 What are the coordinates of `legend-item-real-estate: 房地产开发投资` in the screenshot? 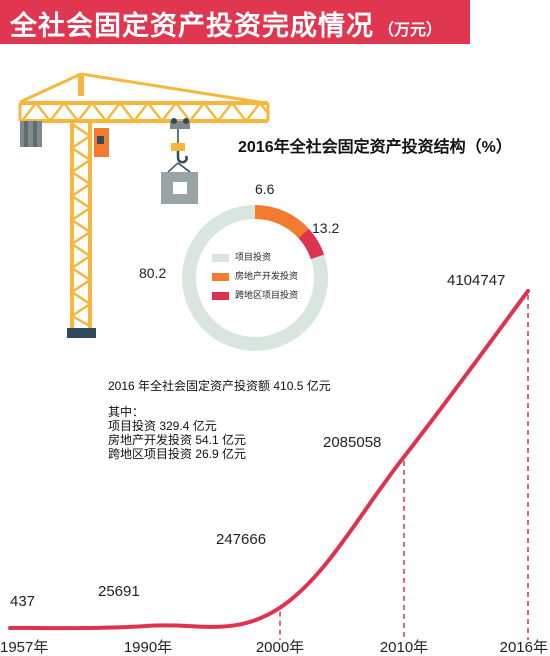 It's located at (255, 275).